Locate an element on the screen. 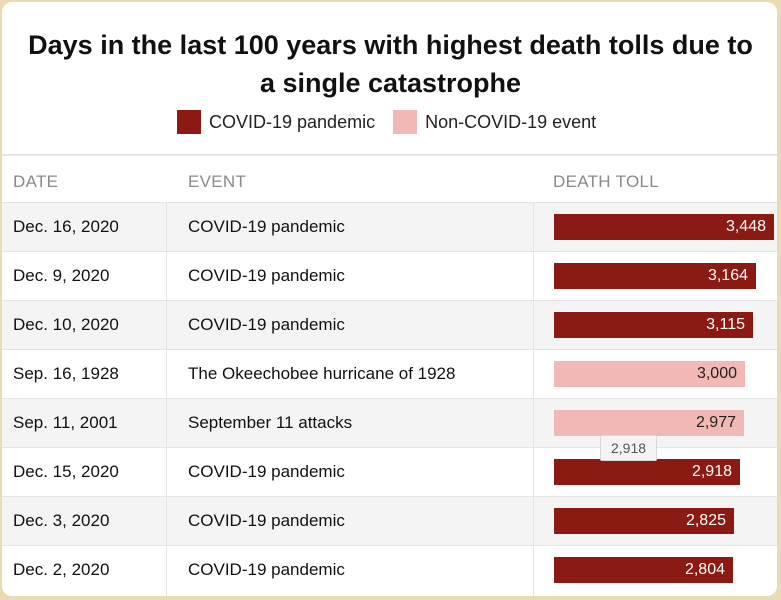 The width and height of the screenshot is (781, 600). column-divider-date is located at coordinates (166, 399).